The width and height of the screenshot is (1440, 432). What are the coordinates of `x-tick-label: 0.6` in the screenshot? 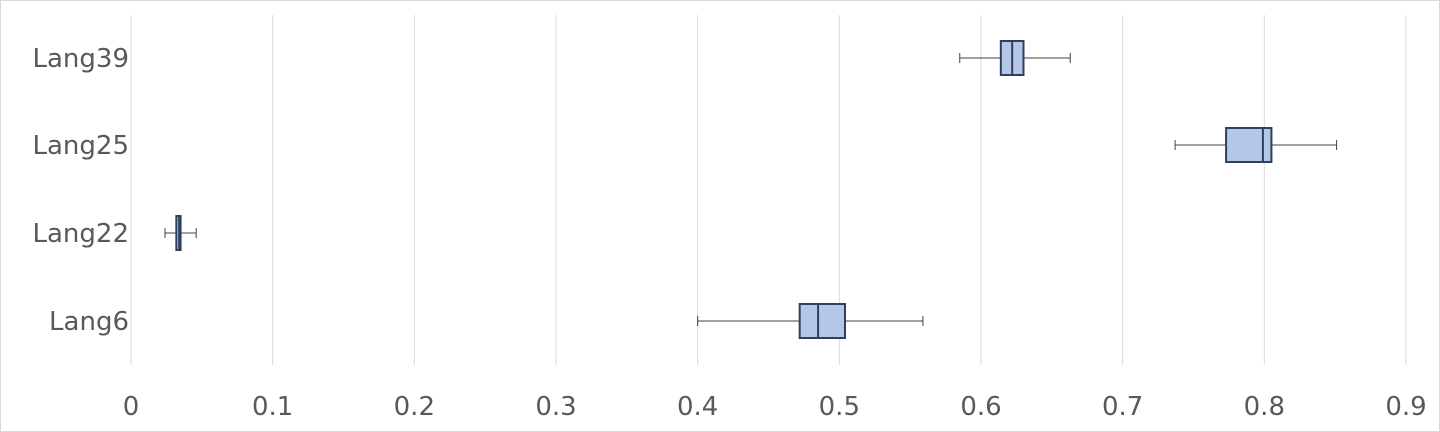 It's located at (980, 407).